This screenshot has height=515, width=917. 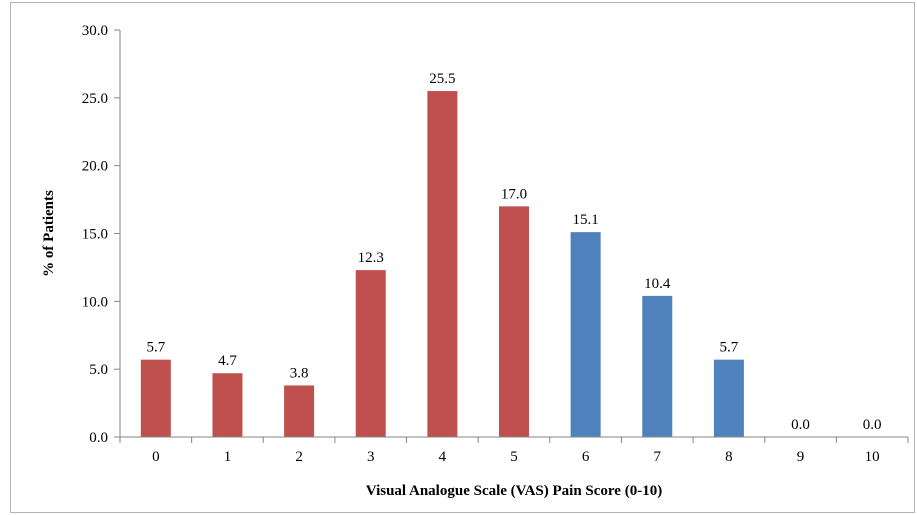 I want to click on data-label-2: 3.8, so click(x=299, y=373).